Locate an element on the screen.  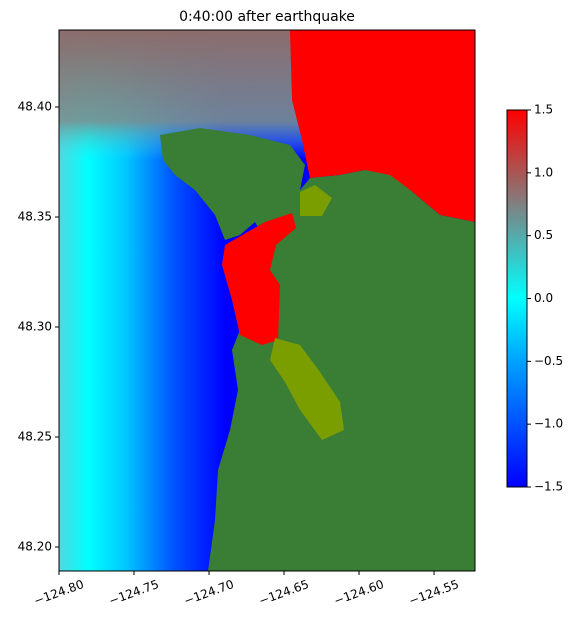
x-tick-label: −124.75 is located at coordinates (134, 592).